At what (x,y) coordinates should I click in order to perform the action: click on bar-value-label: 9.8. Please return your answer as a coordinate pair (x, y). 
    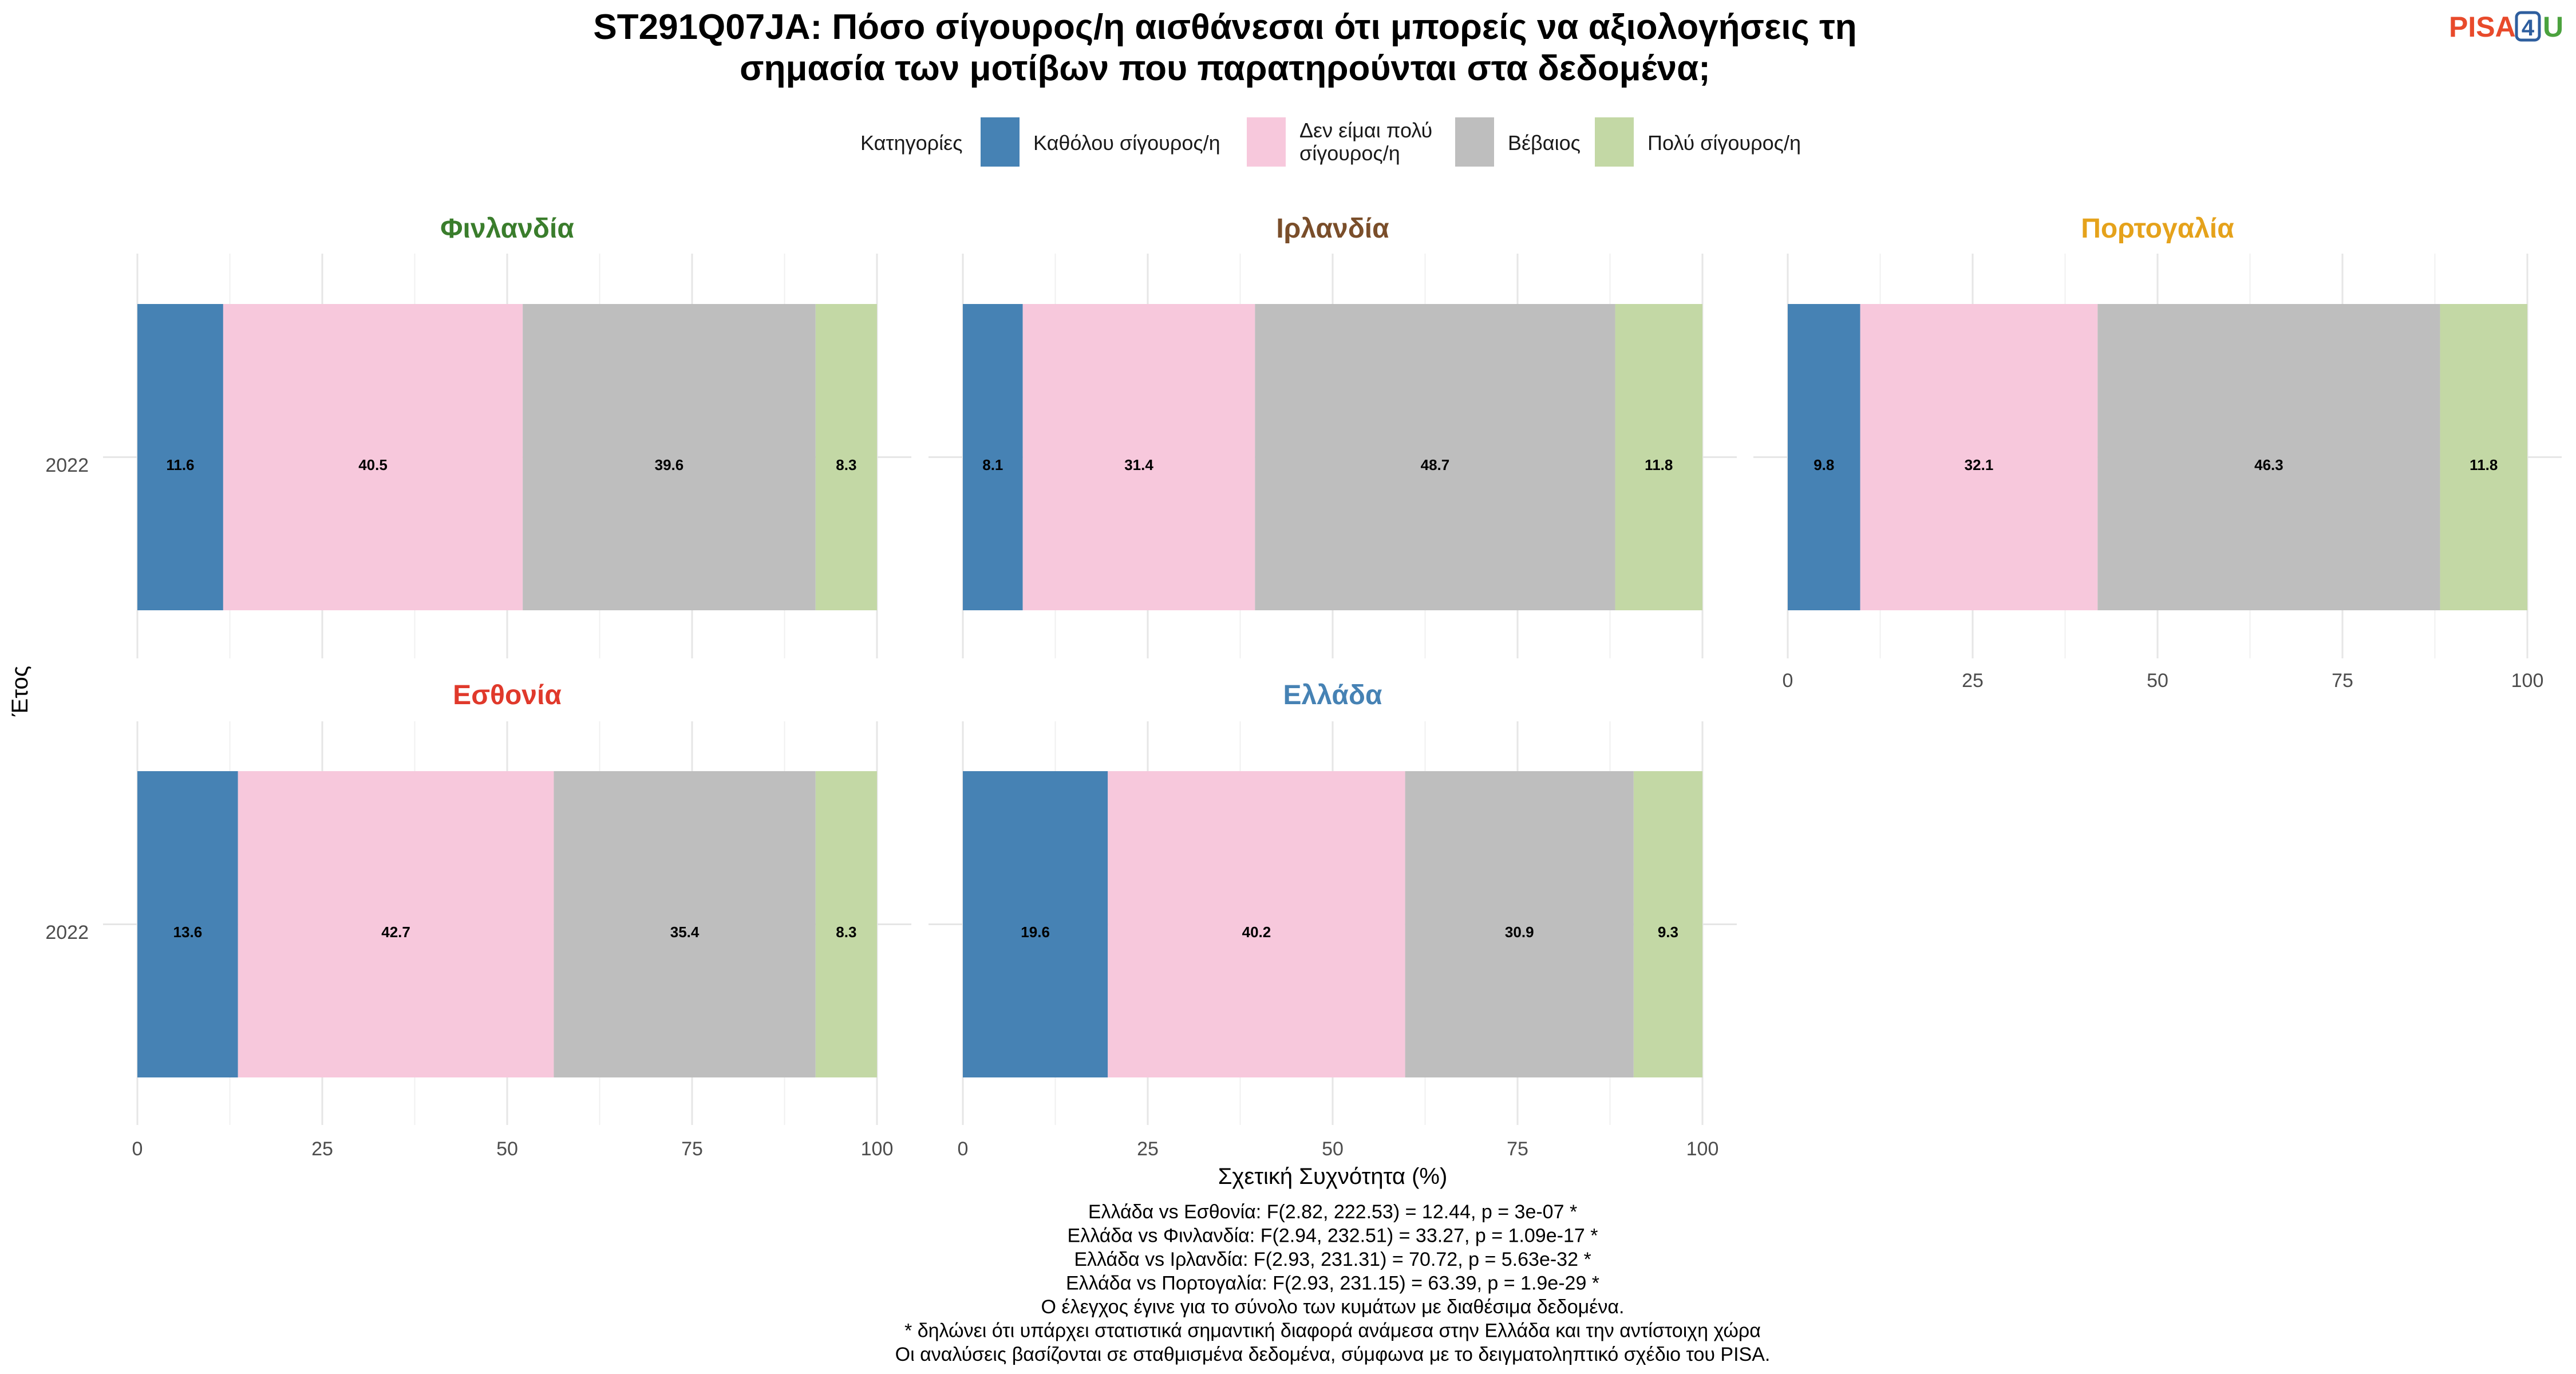
    Looking at the image, I should click on (1824, 464).